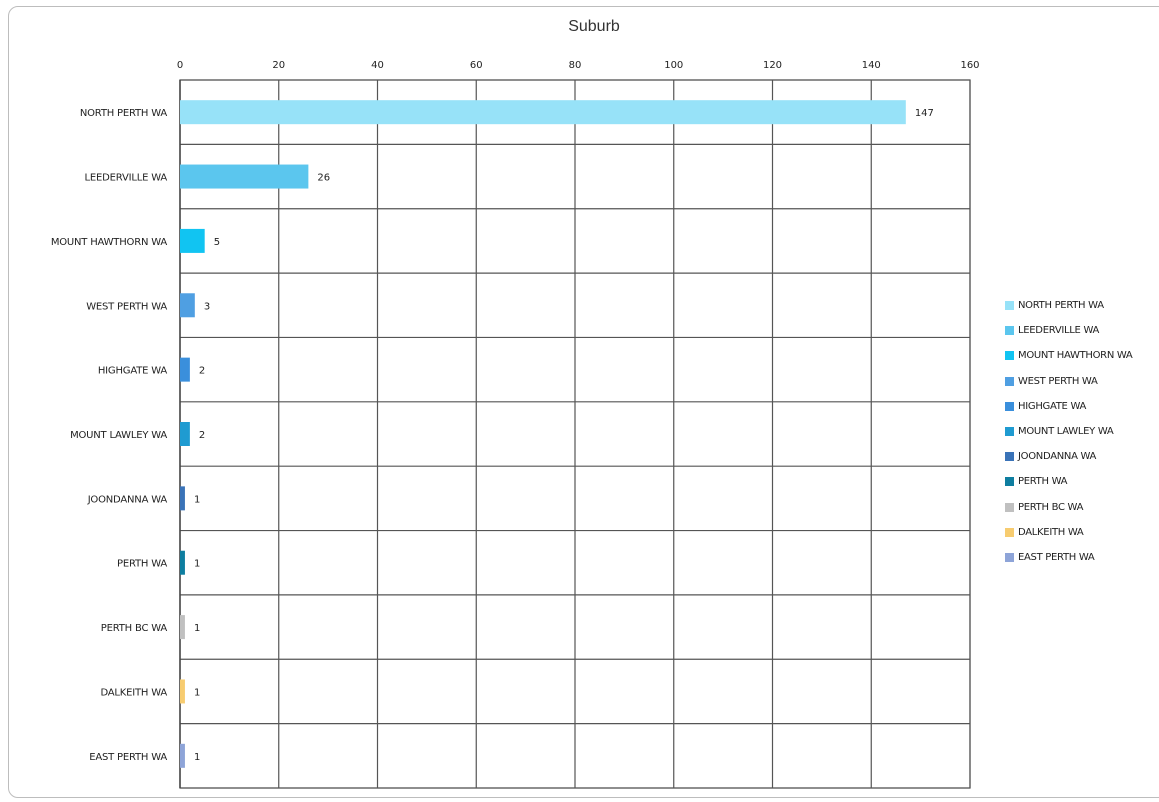  Describe the element at coordinates (323, 178) in the screenshot. I see `data-label: 26` at that location.